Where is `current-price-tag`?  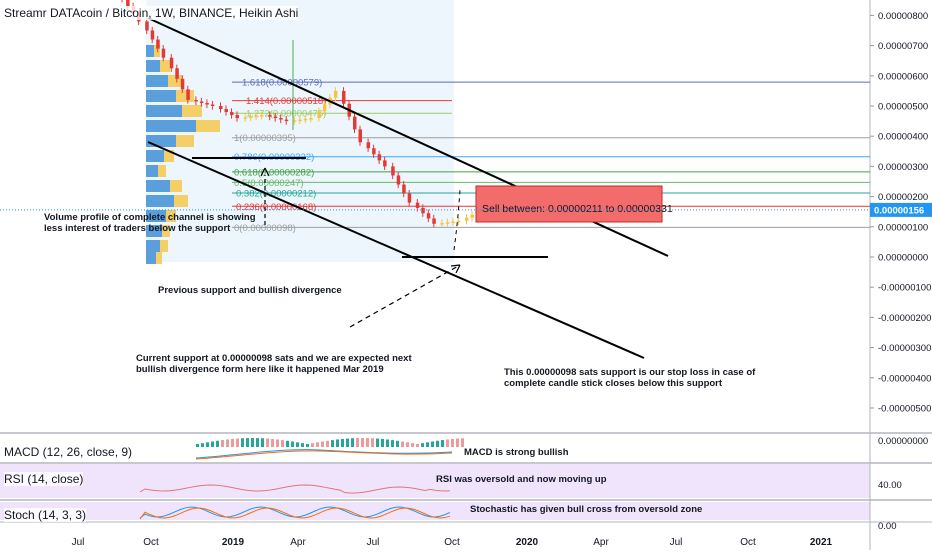 current-price-tag is located at coordinates (901, 209).